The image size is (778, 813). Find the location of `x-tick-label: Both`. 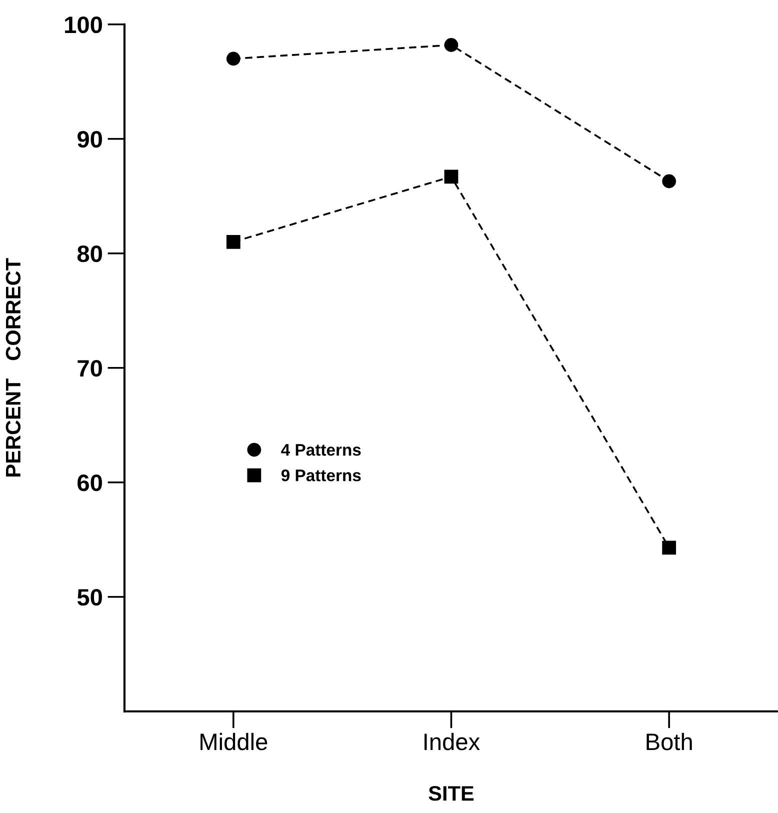

x-tick-label: Both is located at coordinates (669, 741).